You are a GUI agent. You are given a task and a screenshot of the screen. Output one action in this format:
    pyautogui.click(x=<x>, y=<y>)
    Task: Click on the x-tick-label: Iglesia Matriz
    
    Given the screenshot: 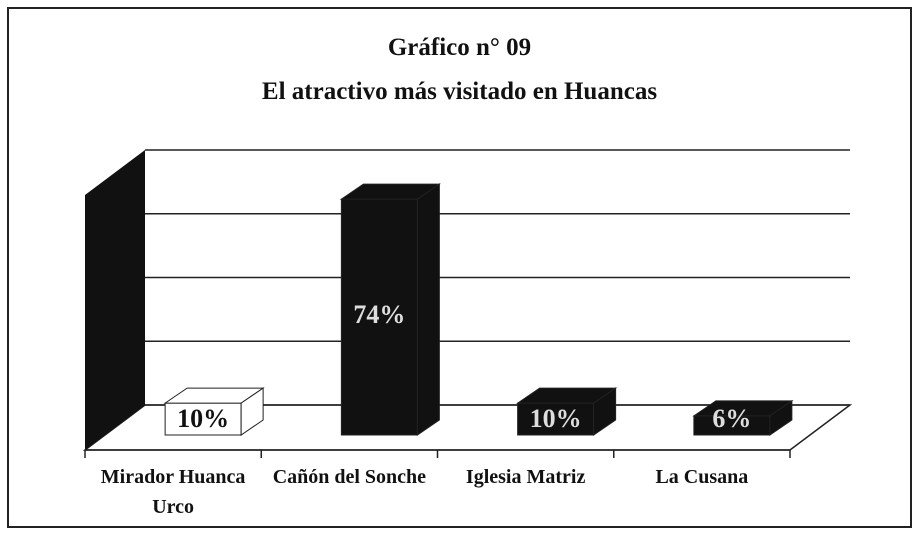 What is the action you would take?
    pyautogui.click(x=525, y=477)
    